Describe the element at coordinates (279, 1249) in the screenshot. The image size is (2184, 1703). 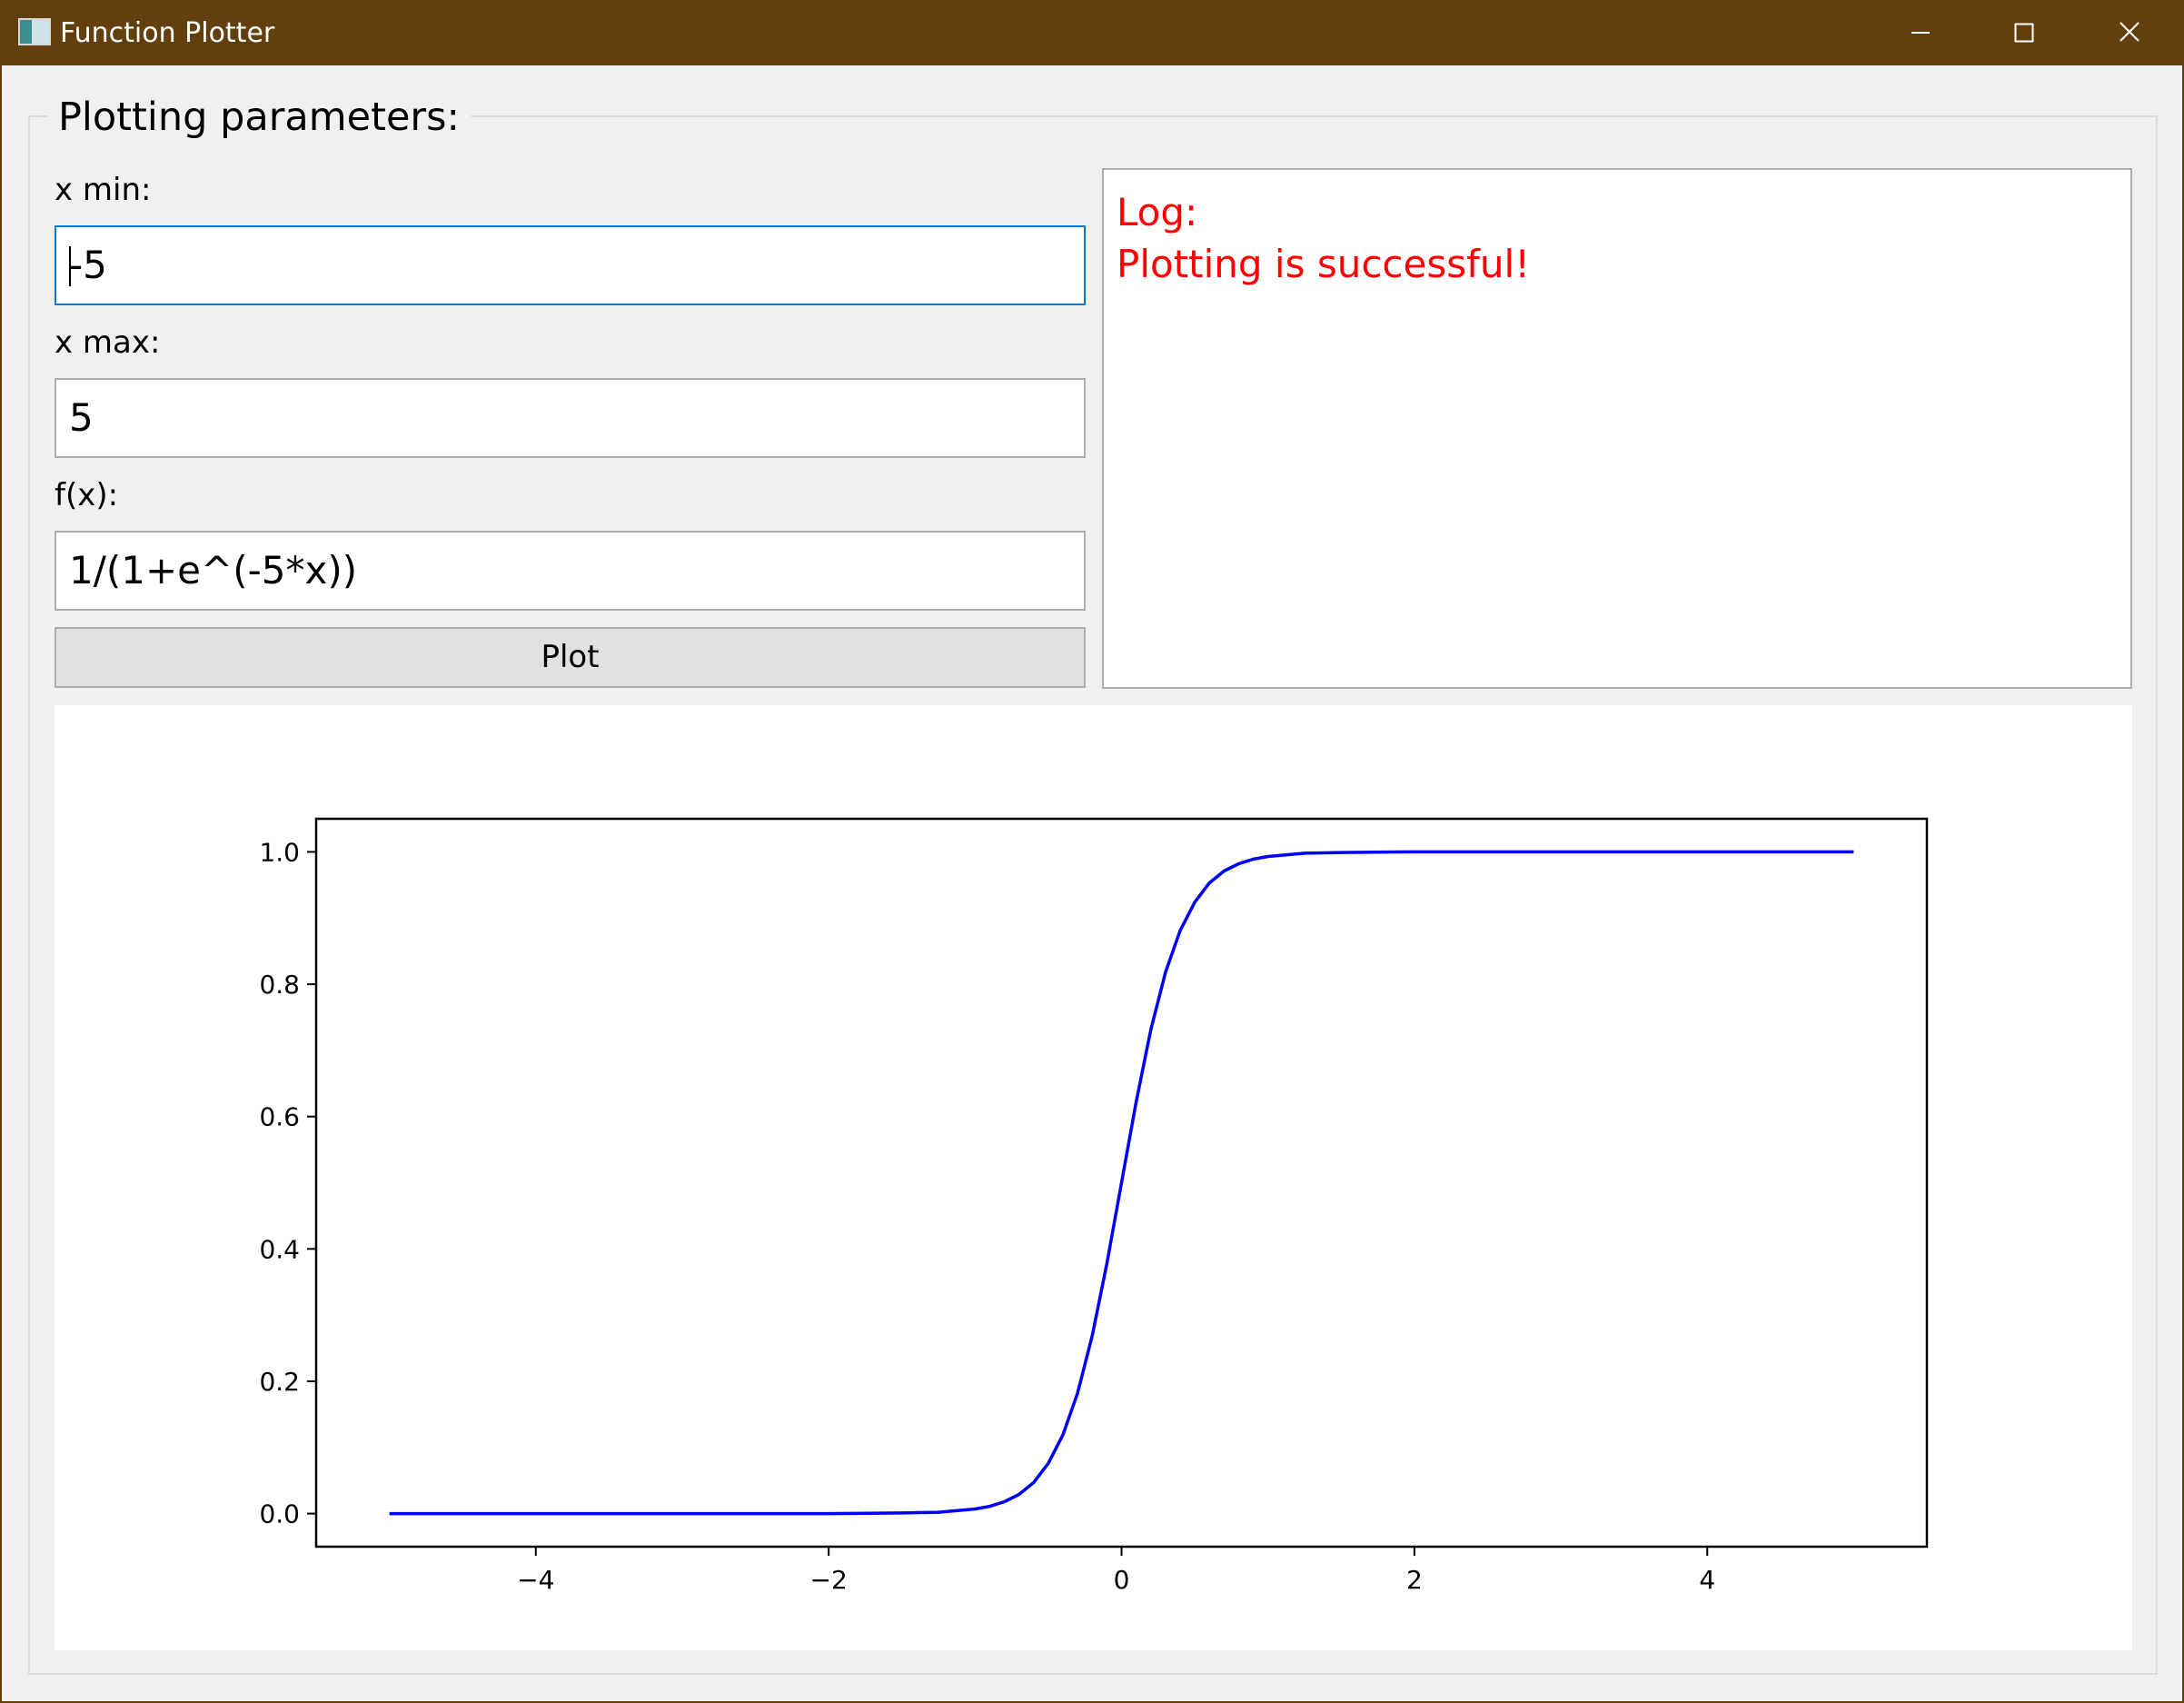
I see `y-tick-label: 0.4` at that location.